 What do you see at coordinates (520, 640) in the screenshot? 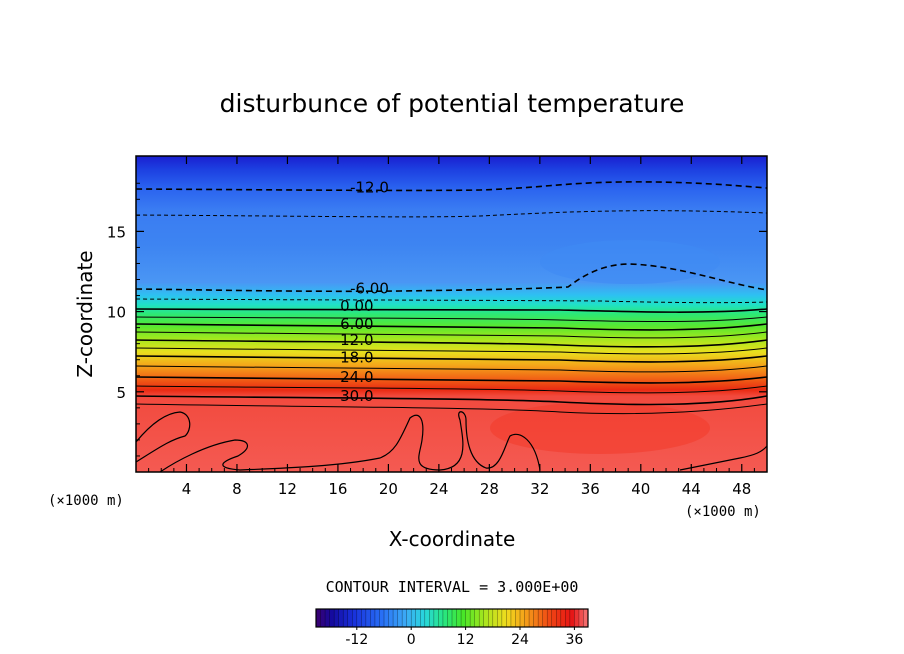
I see `colorbar-tick-label: 24` at bounding box center [520, 640].